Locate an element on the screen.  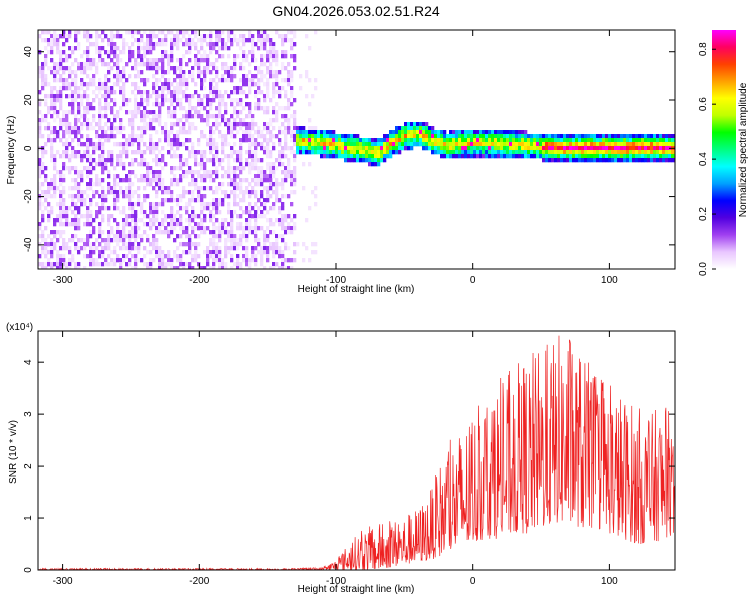
colorbar-ticks: 0.00.20.40.60.8 is located at coordinates (707, 159).